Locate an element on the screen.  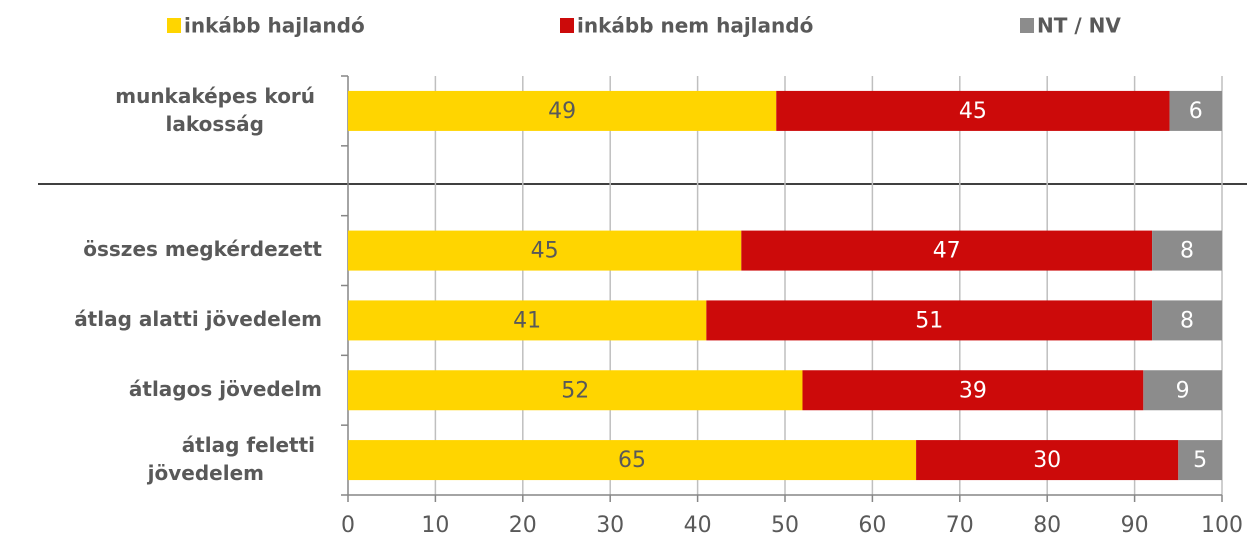
category-label: munkaképes korú lakosság is located at coordinates (218, 109).